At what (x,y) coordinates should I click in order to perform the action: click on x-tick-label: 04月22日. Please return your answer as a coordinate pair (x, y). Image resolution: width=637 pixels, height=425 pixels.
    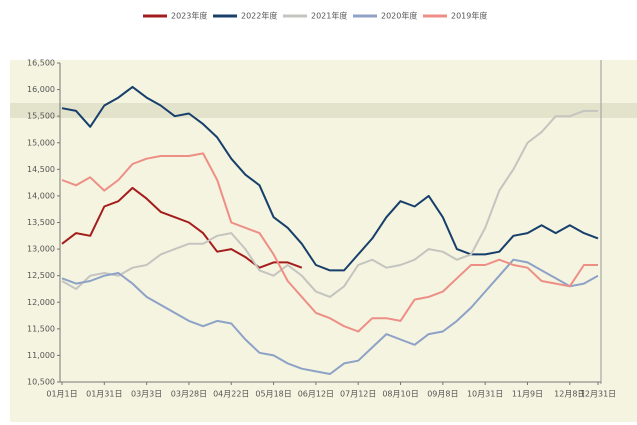
    Looking at the image, I should click on (231, 394).